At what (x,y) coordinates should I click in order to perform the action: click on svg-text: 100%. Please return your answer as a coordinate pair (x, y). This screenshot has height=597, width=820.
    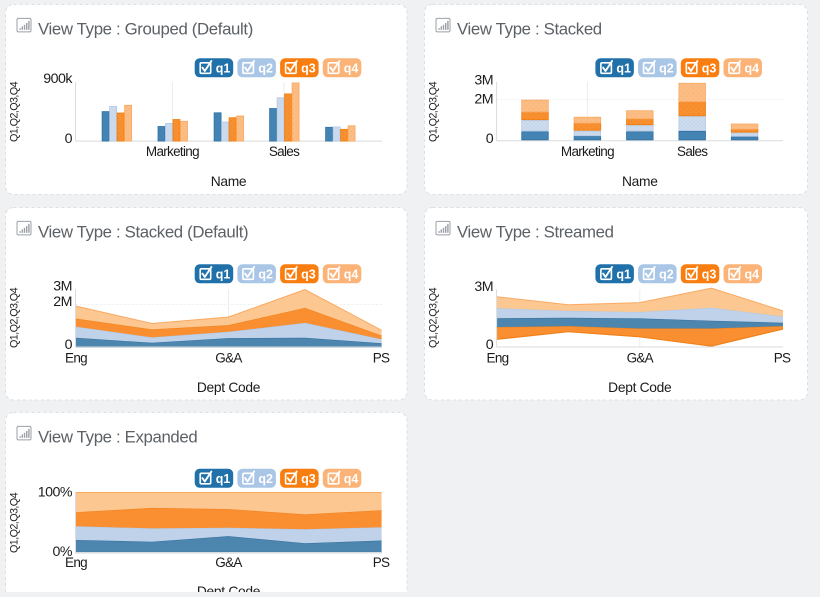
    Looking at the image, I should click on (55, 492).